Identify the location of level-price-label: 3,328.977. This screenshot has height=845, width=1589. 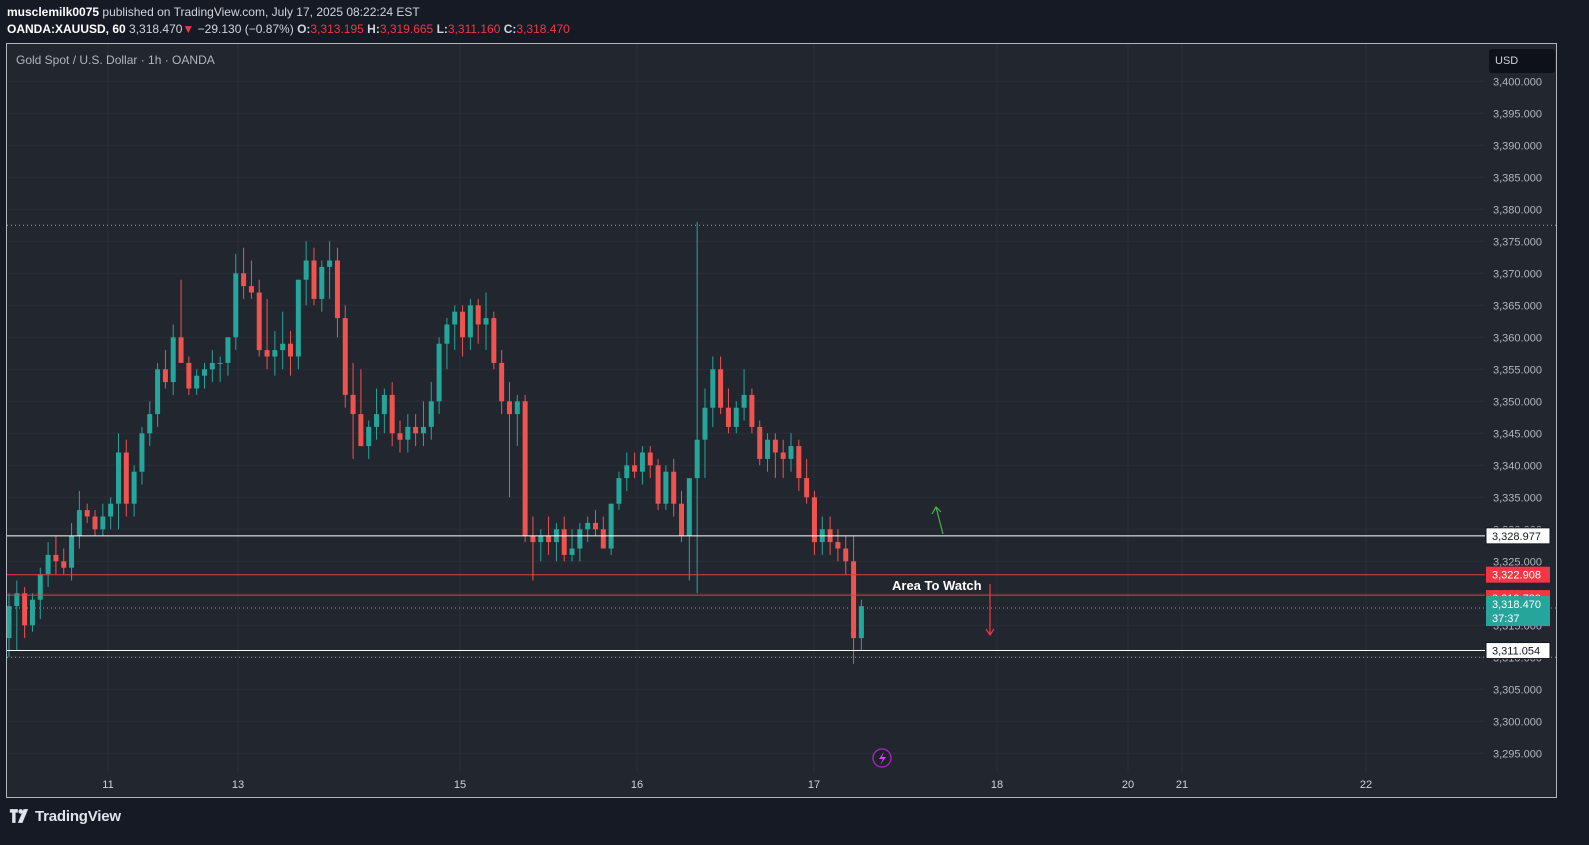
(1516, 537).